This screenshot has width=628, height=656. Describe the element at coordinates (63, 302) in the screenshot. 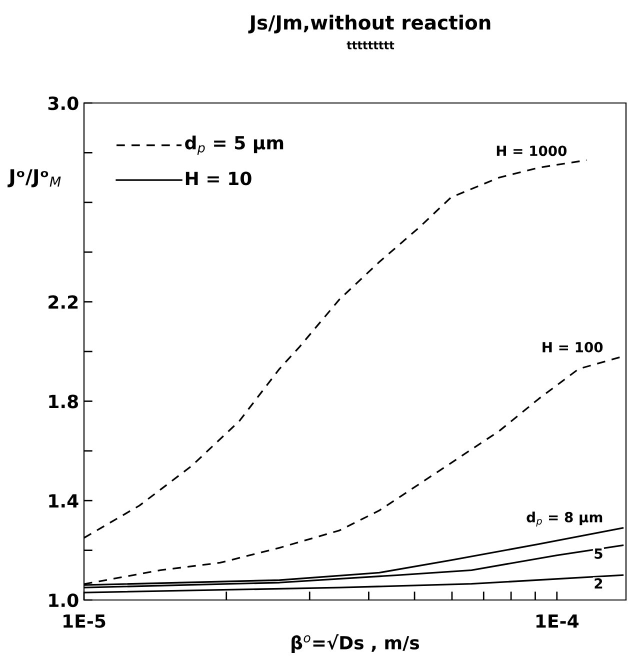

I see `y-tick-label: 2.2` at that location.